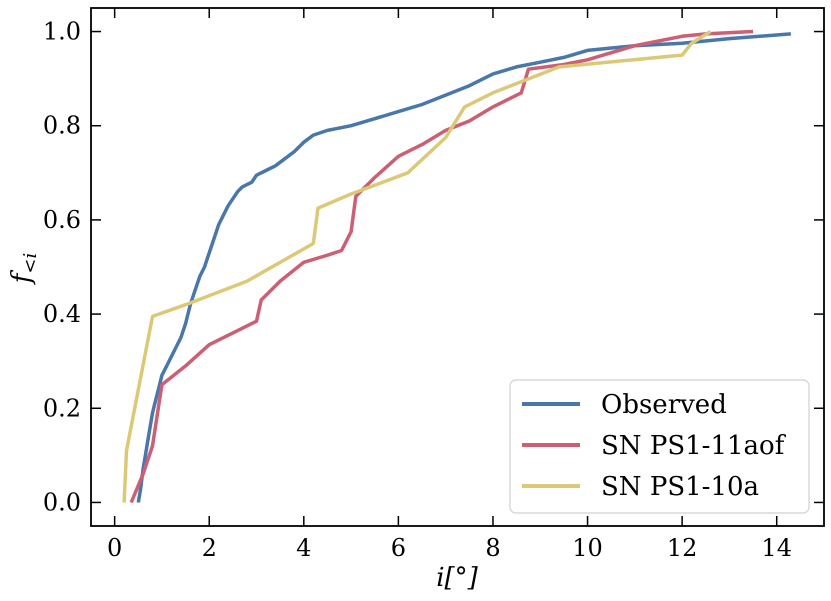 The height and width of the screenshot is (601, 831). What do you see at coordinates (303, 548) in the screenshot?
I see `x-tick-label: 4` at bounding box center [303, 548].